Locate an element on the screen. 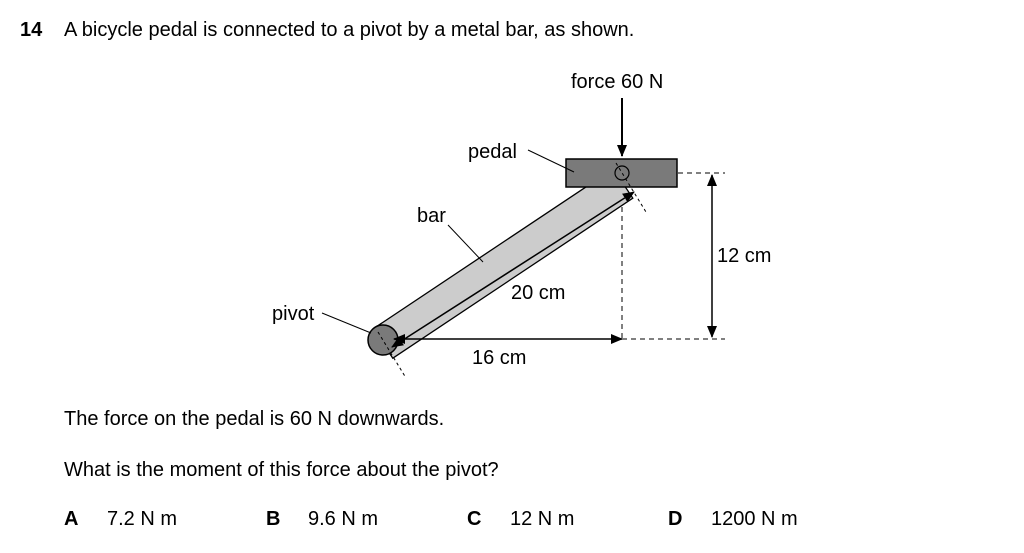 The image size is (1024, 553). option-b-letter: B is located at coordinates (273, 519).